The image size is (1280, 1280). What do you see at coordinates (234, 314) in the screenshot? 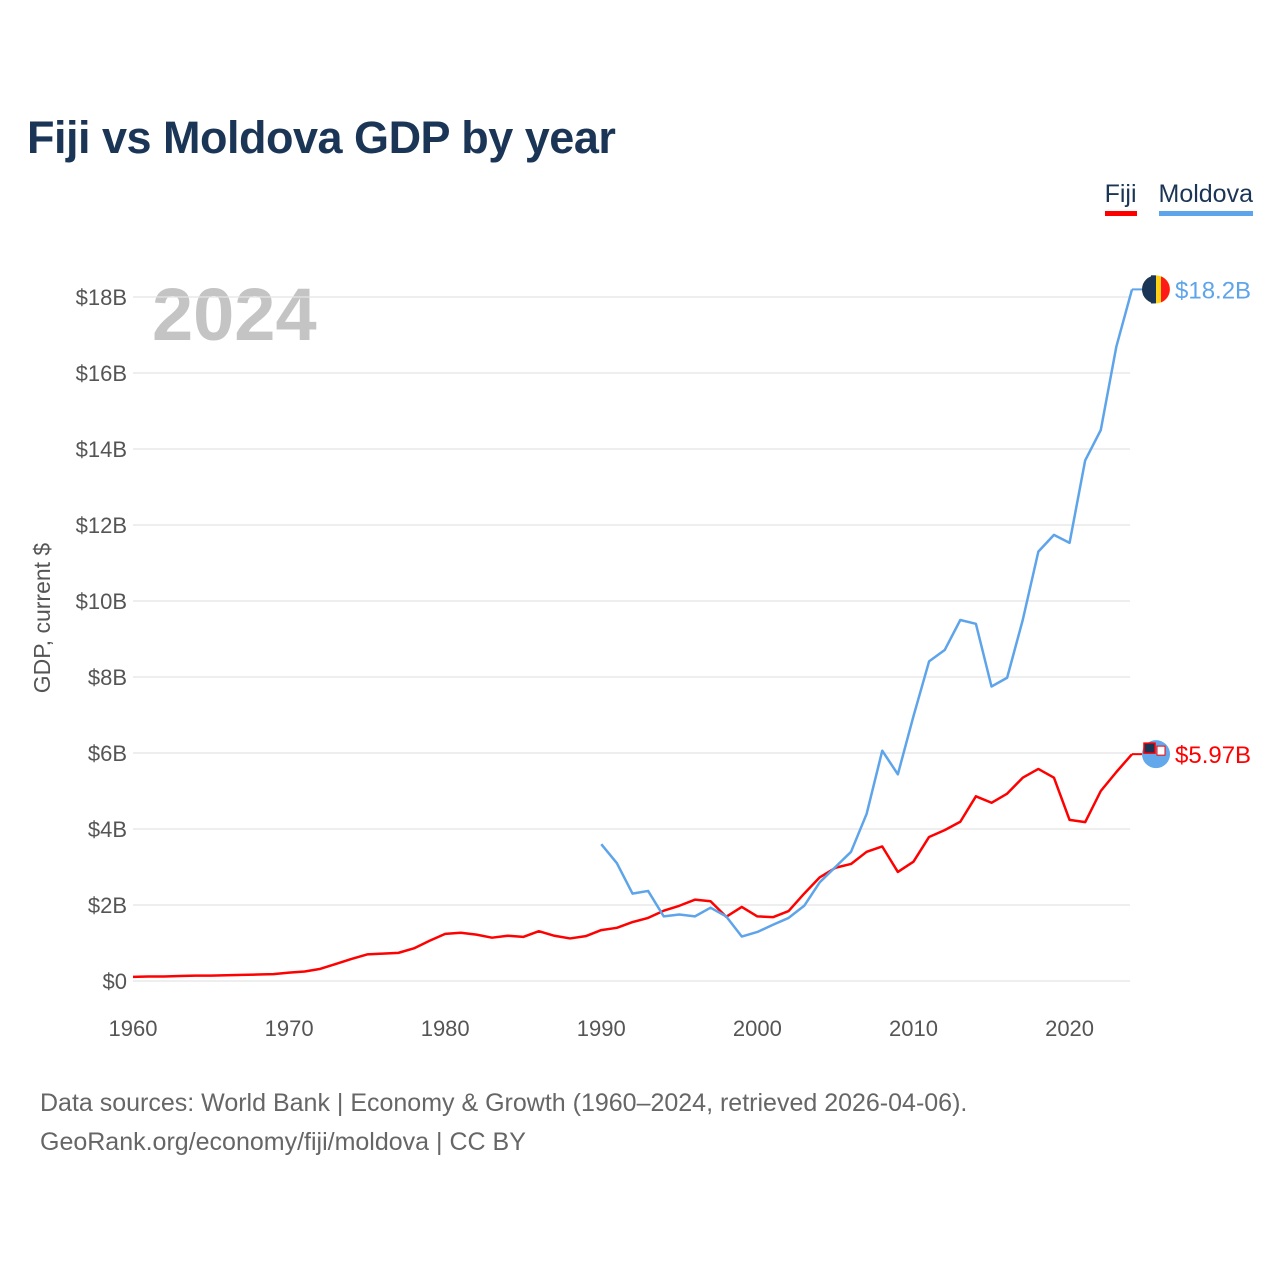
I see `year-label: 2024` at bounding box center [234, 314].